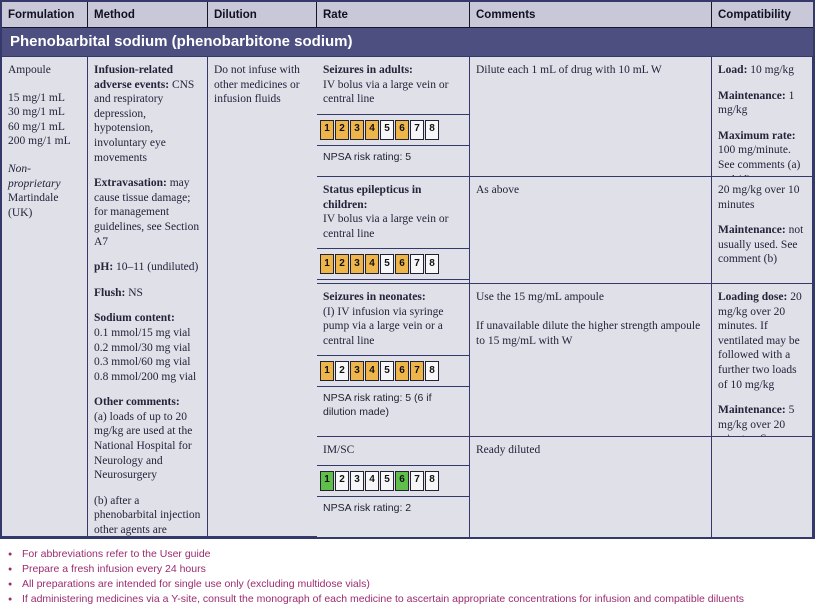  I want to click on rate-text: not usually used. See comment (b), so click(761, 245).